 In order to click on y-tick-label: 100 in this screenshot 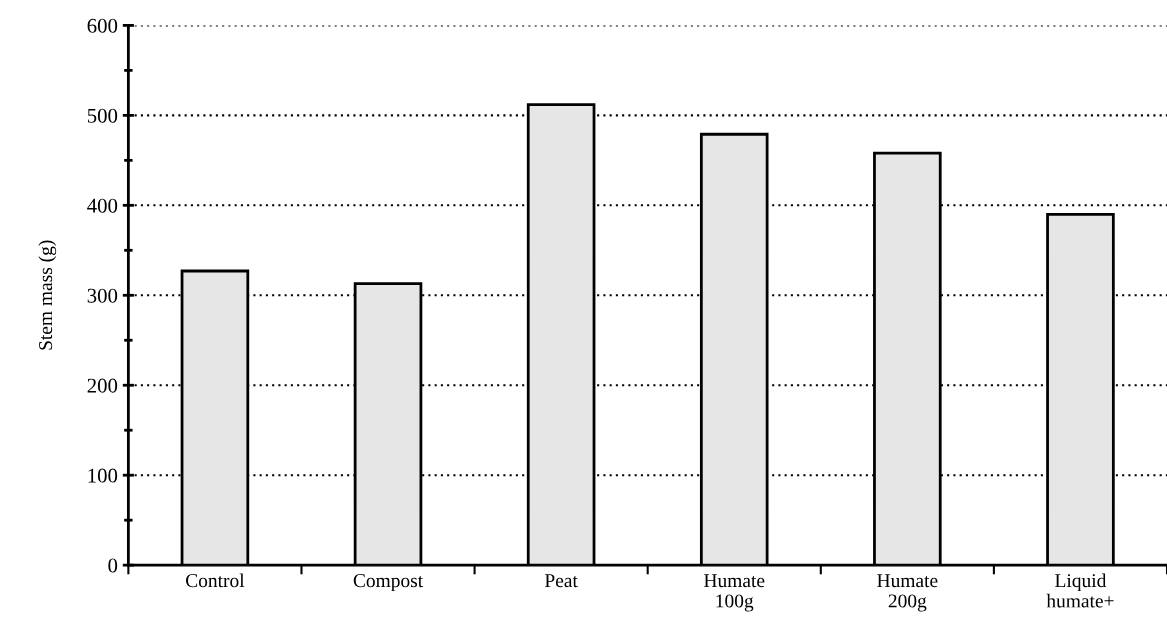, I will do `click(103, 475)`.